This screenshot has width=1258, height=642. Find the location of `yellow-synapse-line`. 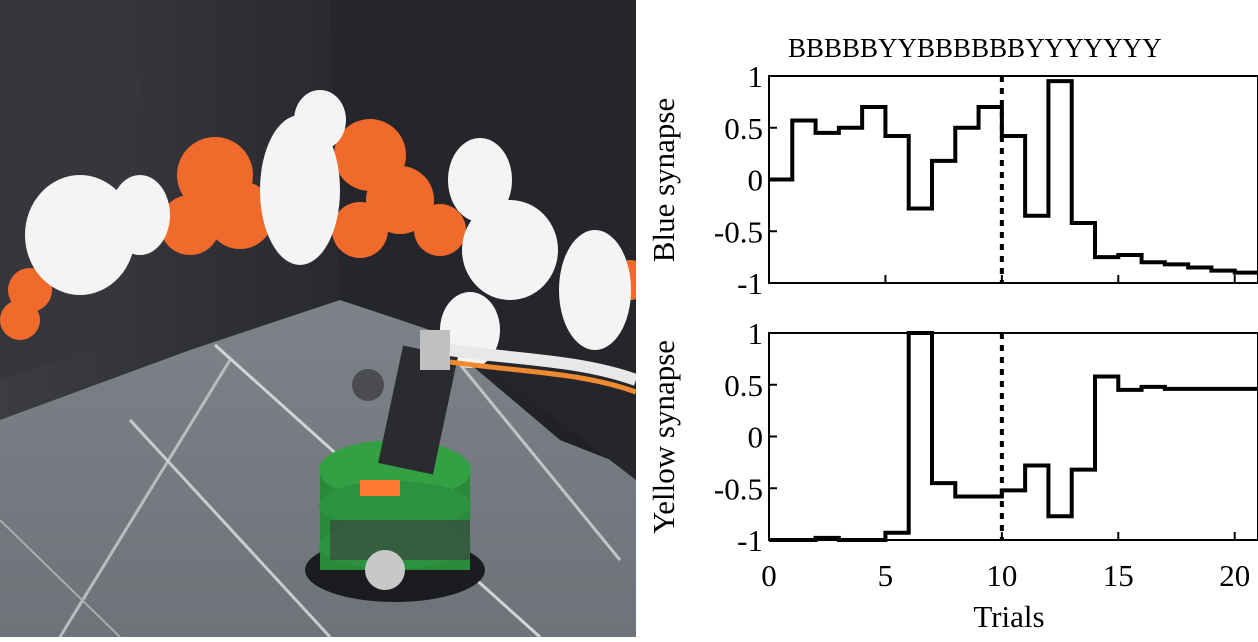

yellow-synapse-line is located at coordinates (1013, 436).